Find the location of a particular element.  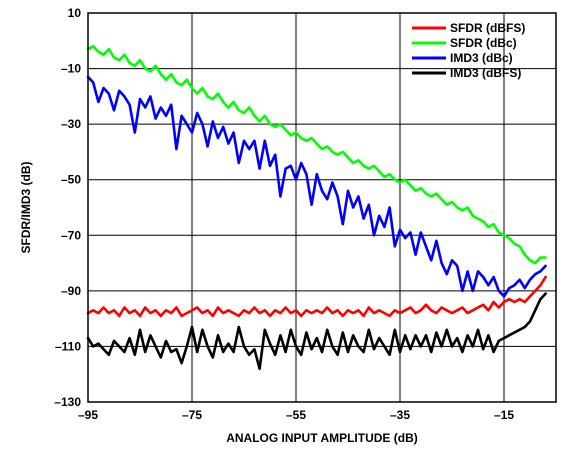

y-tick-label: –70 is located at coordinates (71, 235).